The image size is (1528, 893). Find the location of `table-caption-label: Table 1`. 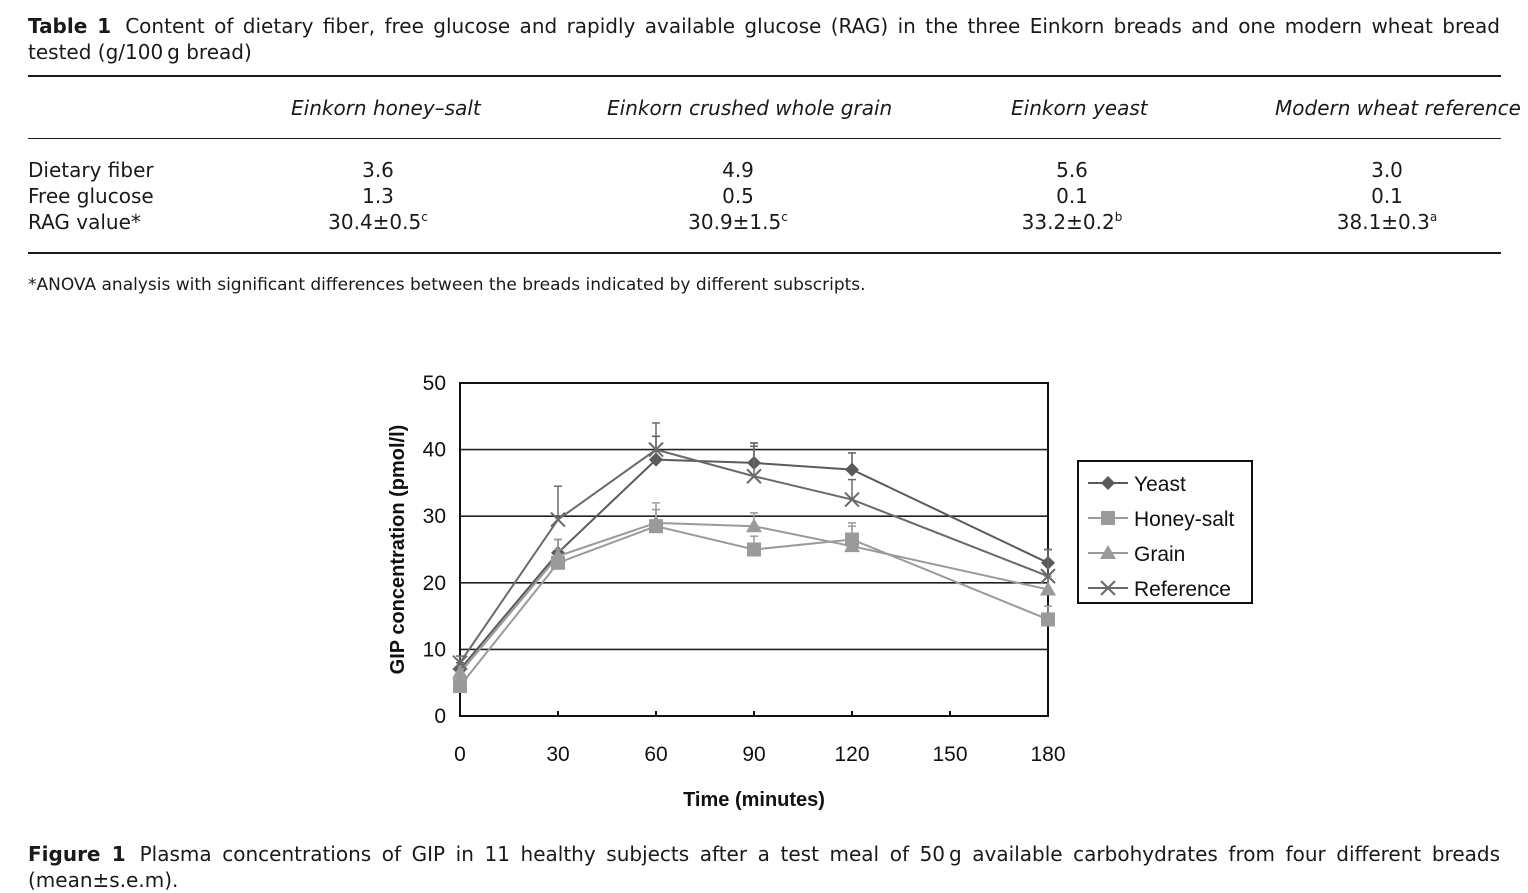

table-caption-label: Table 1 is located at coordinates (70, 26).